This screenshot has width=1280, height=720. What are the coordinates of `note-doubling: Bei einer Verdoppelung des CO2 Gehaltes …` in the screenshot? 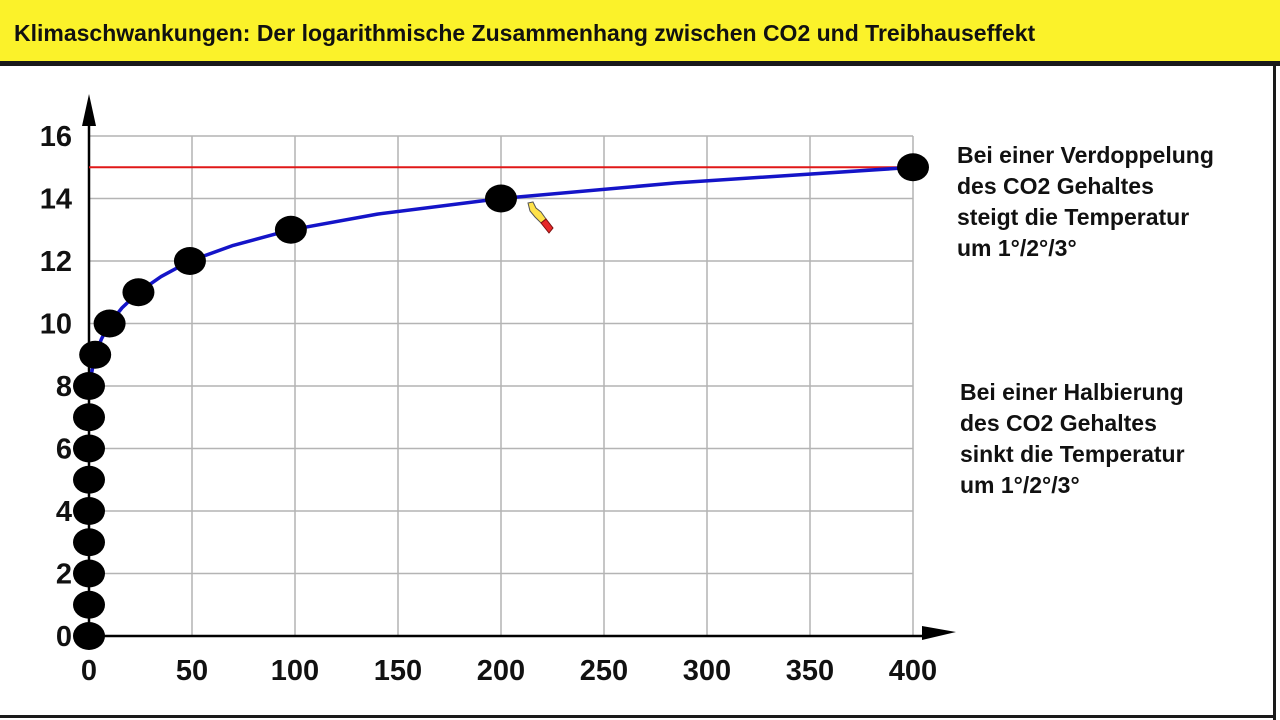 It's located at (1085, 202).